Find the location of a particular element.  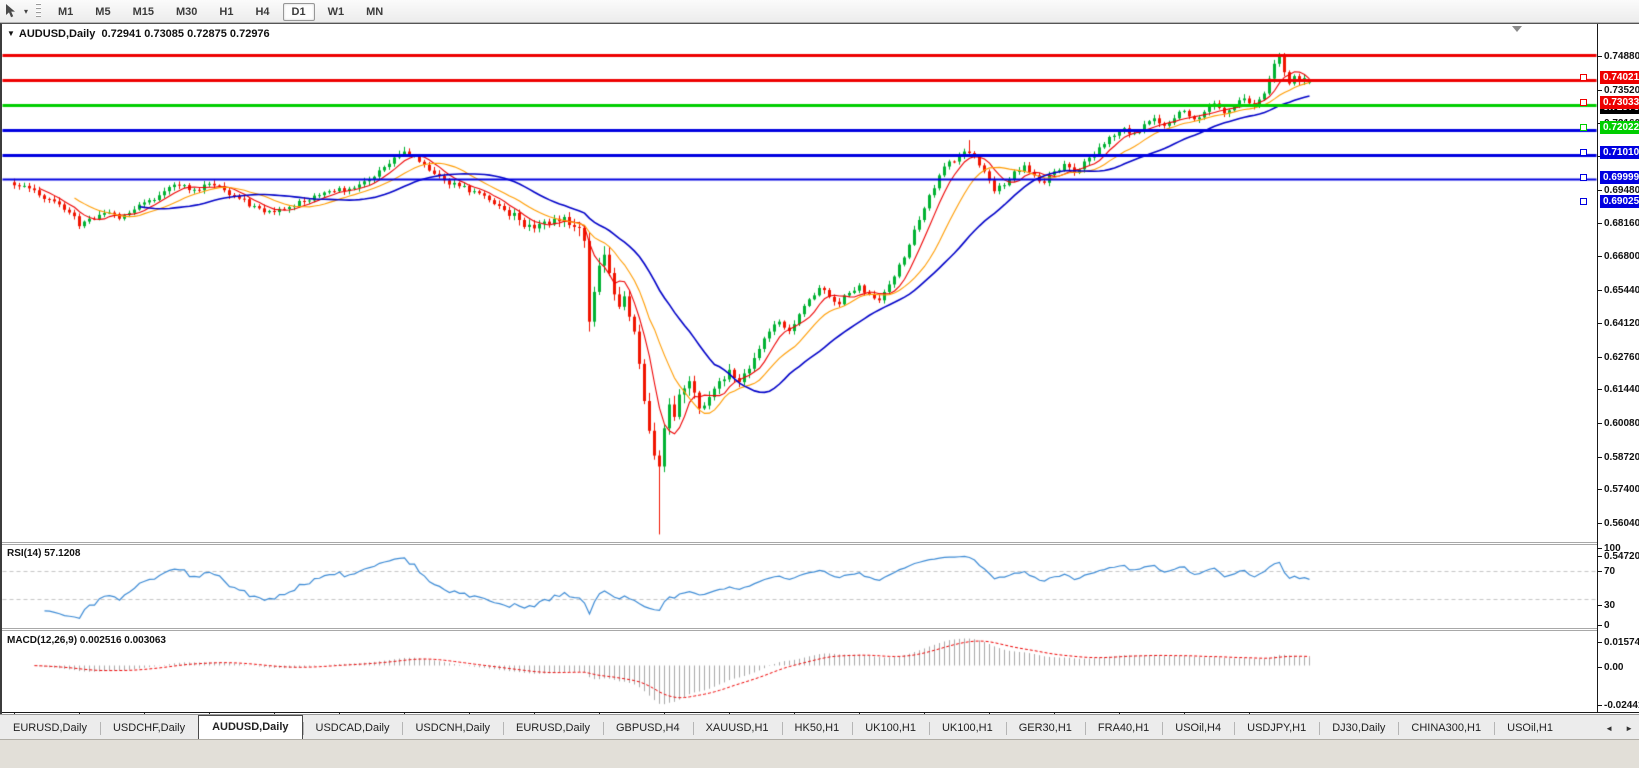

tab-scroll-left-icon: ◄ is located at coordinates (1609, 728).